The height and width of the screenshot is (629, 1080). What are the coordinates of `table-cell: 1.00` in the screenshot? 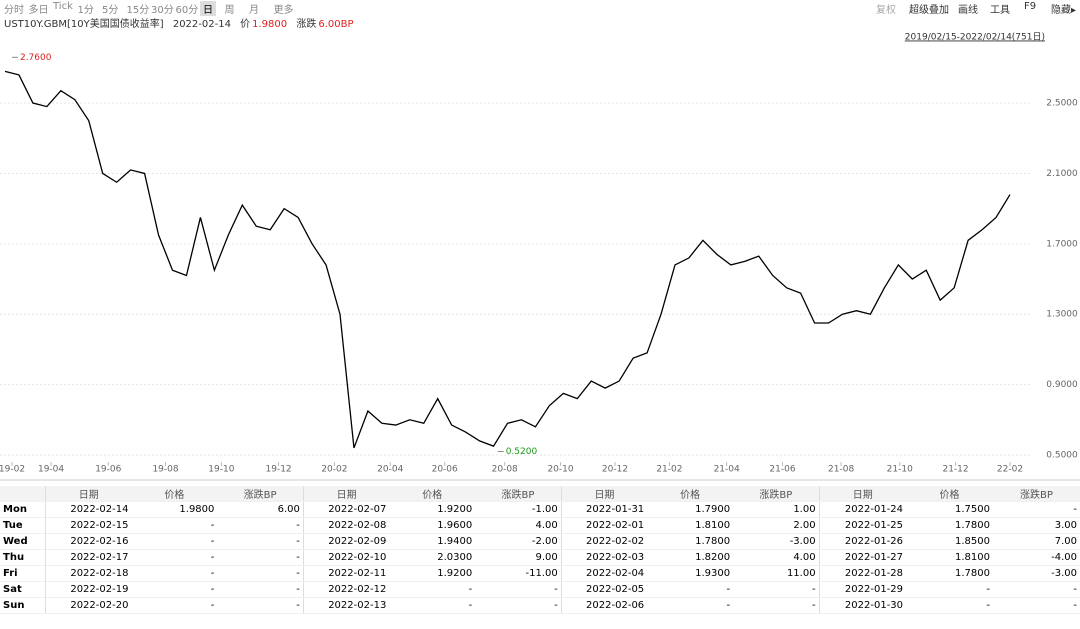 It's located at (776, 509).